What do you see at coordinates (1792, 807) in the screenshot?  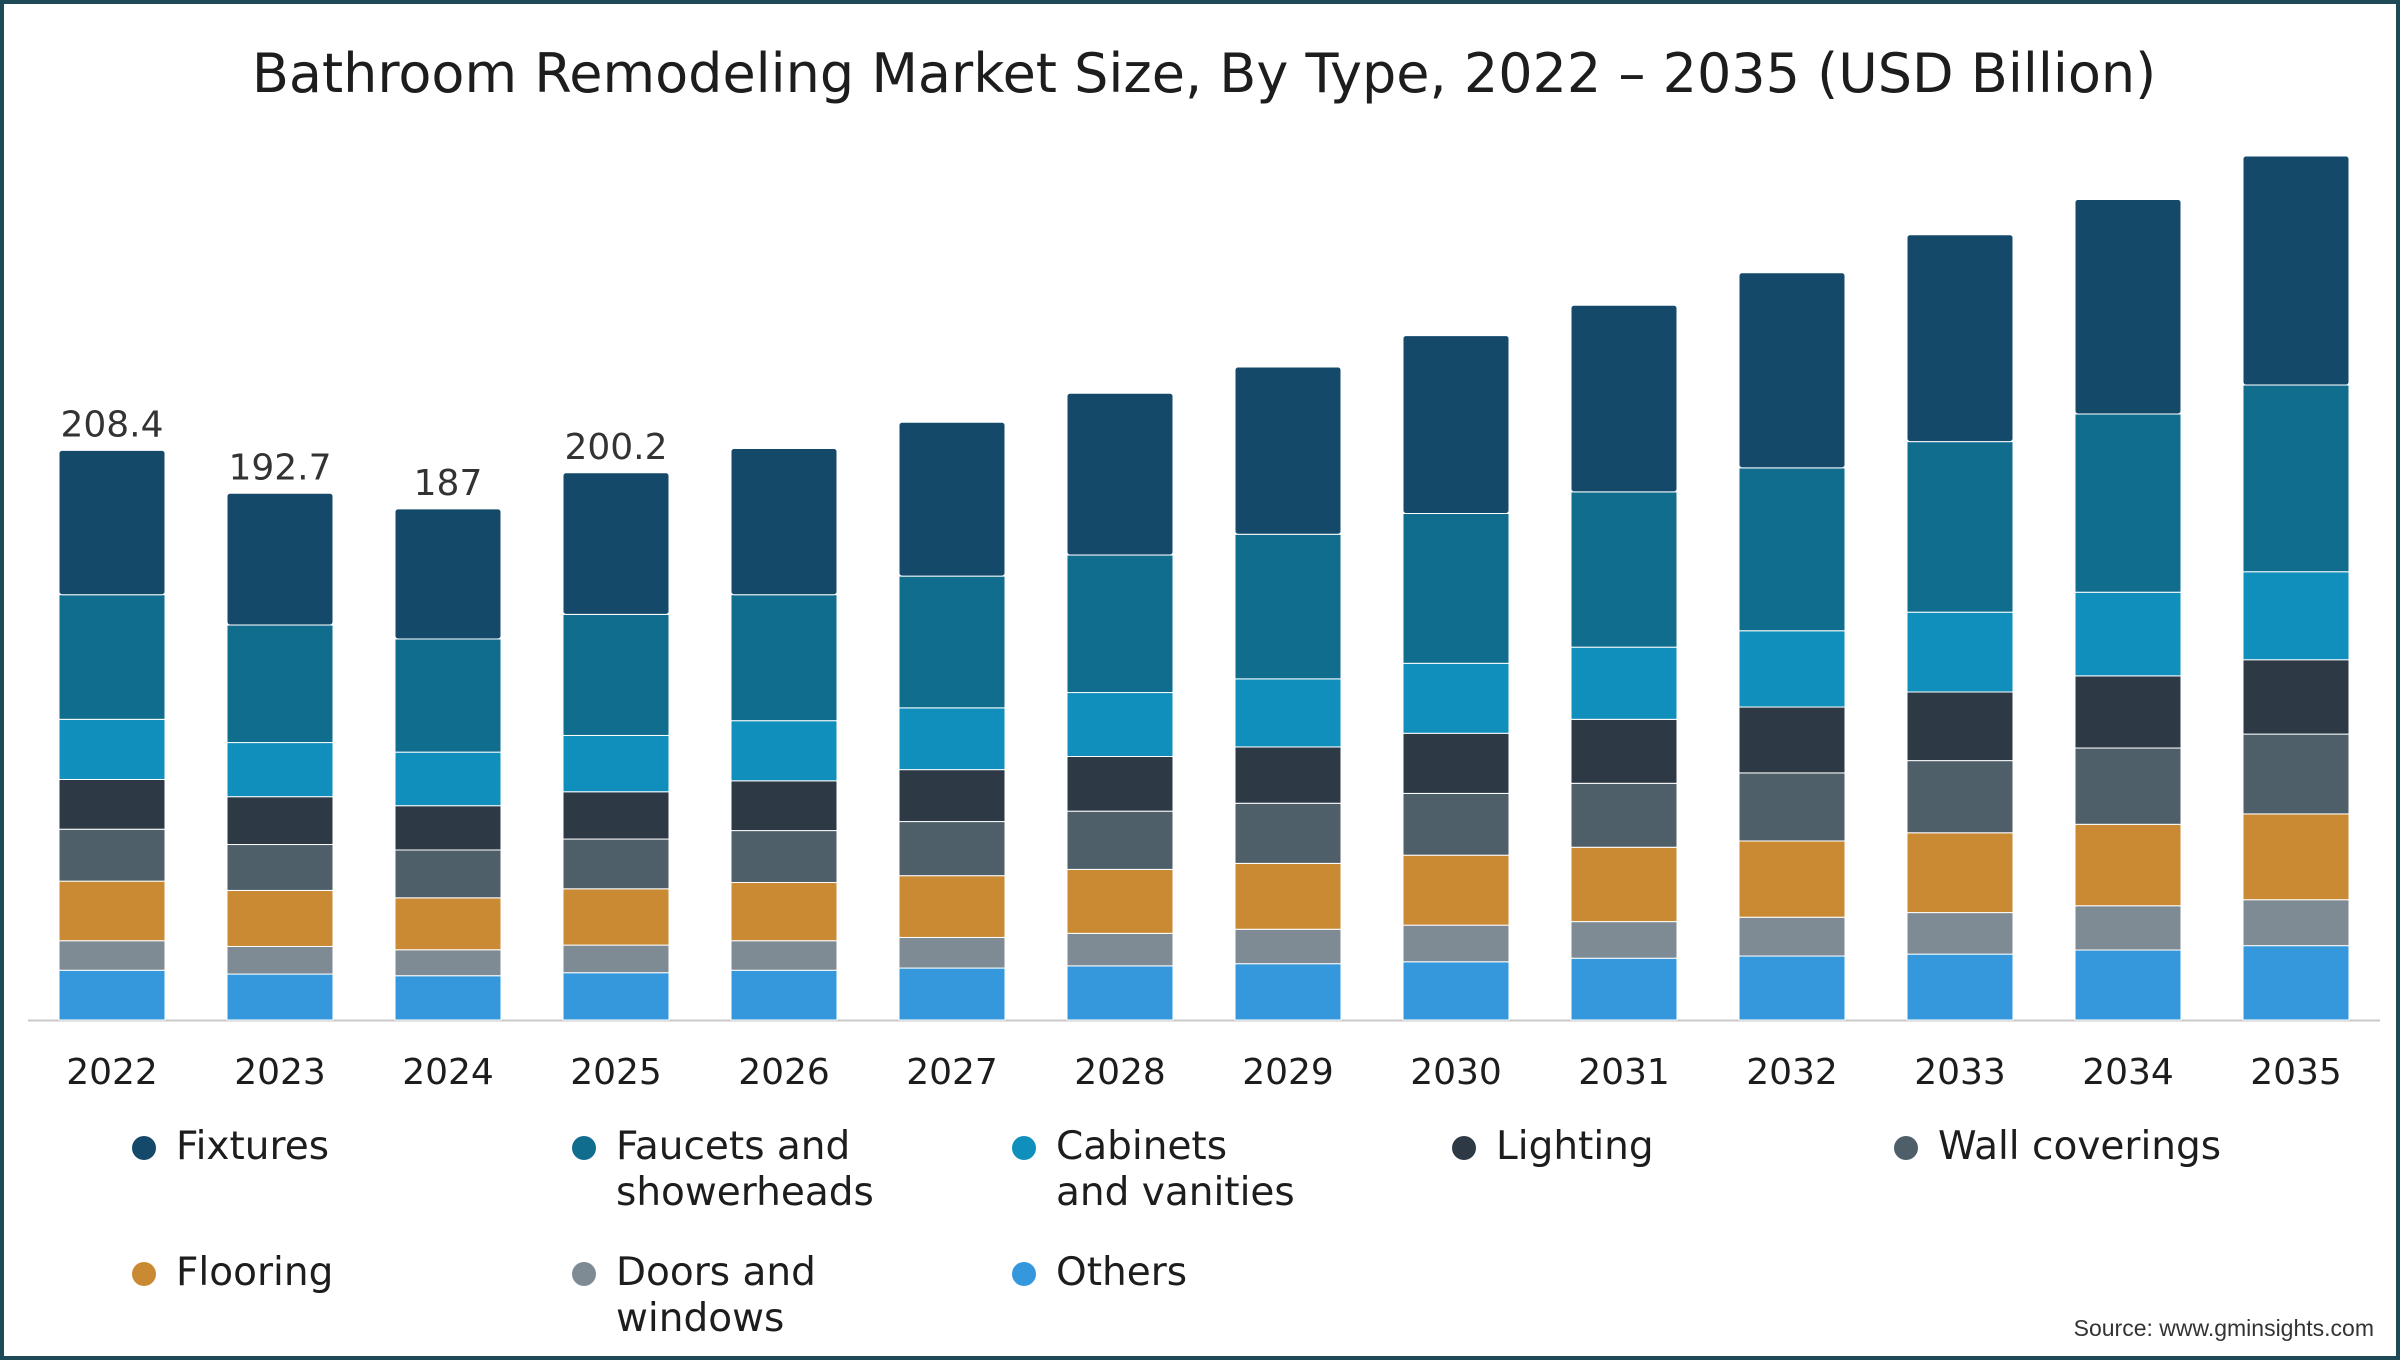 I see `bar-segment-wall-coverings-2032` at bounding box center [1792, 807].